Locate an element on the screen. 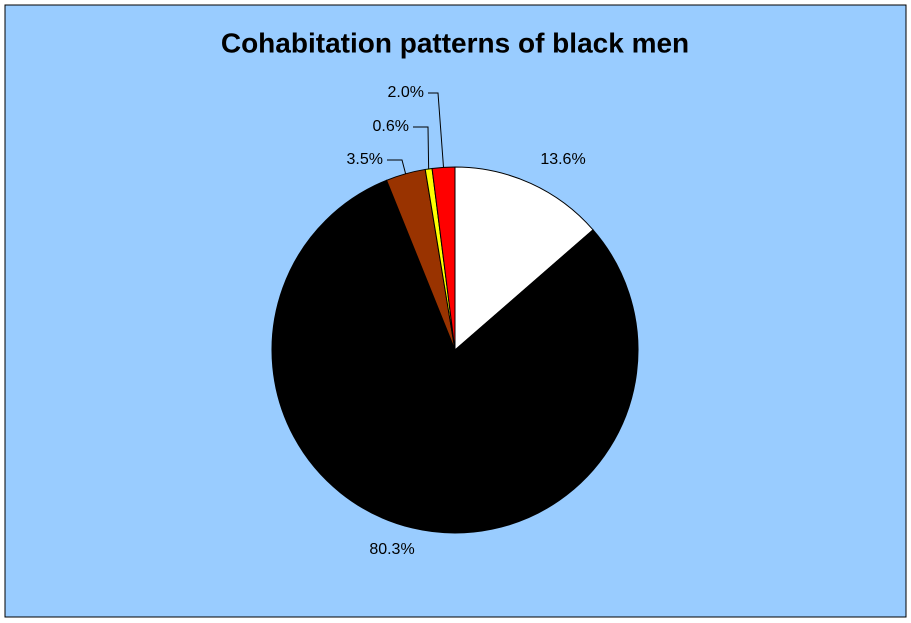 This screenshot has width=911, height=623. chart-title: Cohabitation patterns of black men is located at coordinates (455, 42).